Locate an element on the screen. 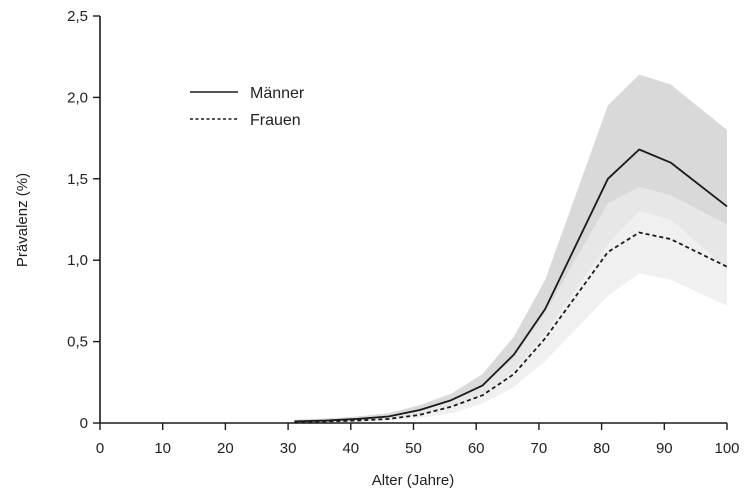 The height and width of the screenshot is (497, 749). y-tick-label: 0,5 is located at coordinates (77, 342).